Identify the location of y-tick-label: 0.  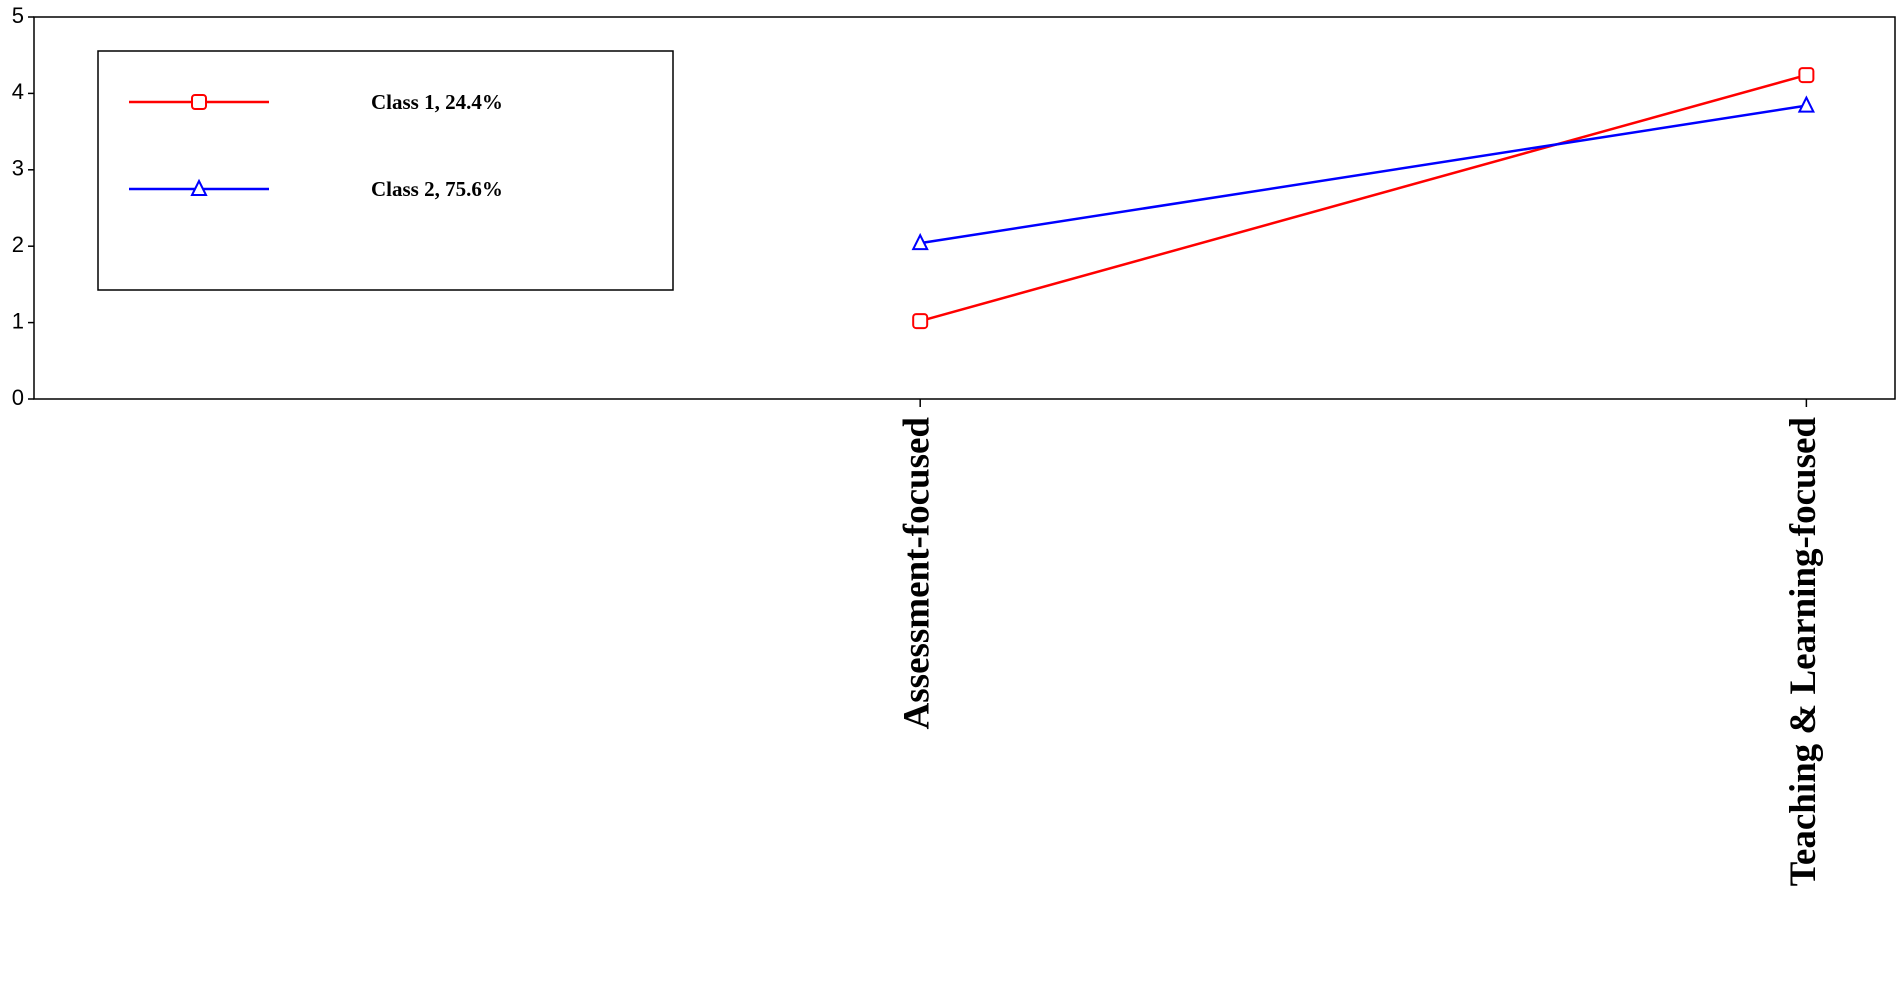
(18, 397).